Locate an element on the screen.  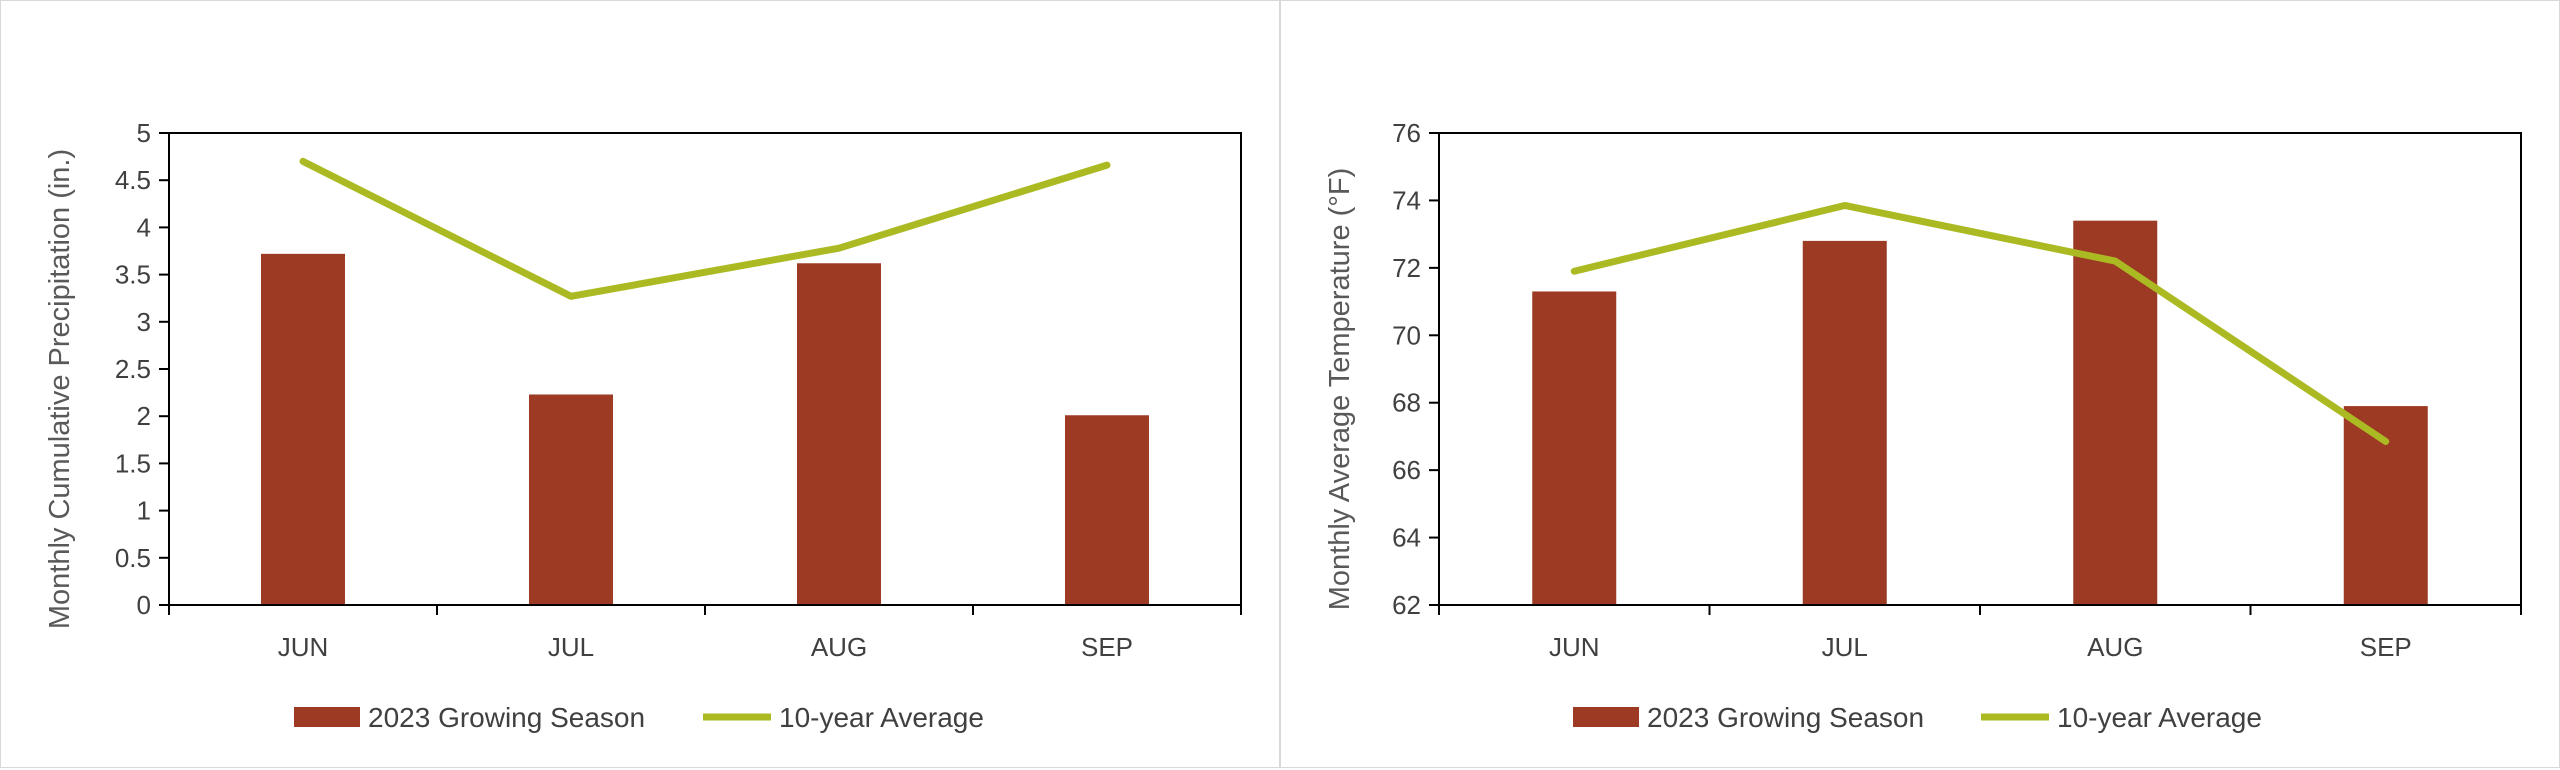
y-tick-label: 66 is located at coordinates (1406, 470).